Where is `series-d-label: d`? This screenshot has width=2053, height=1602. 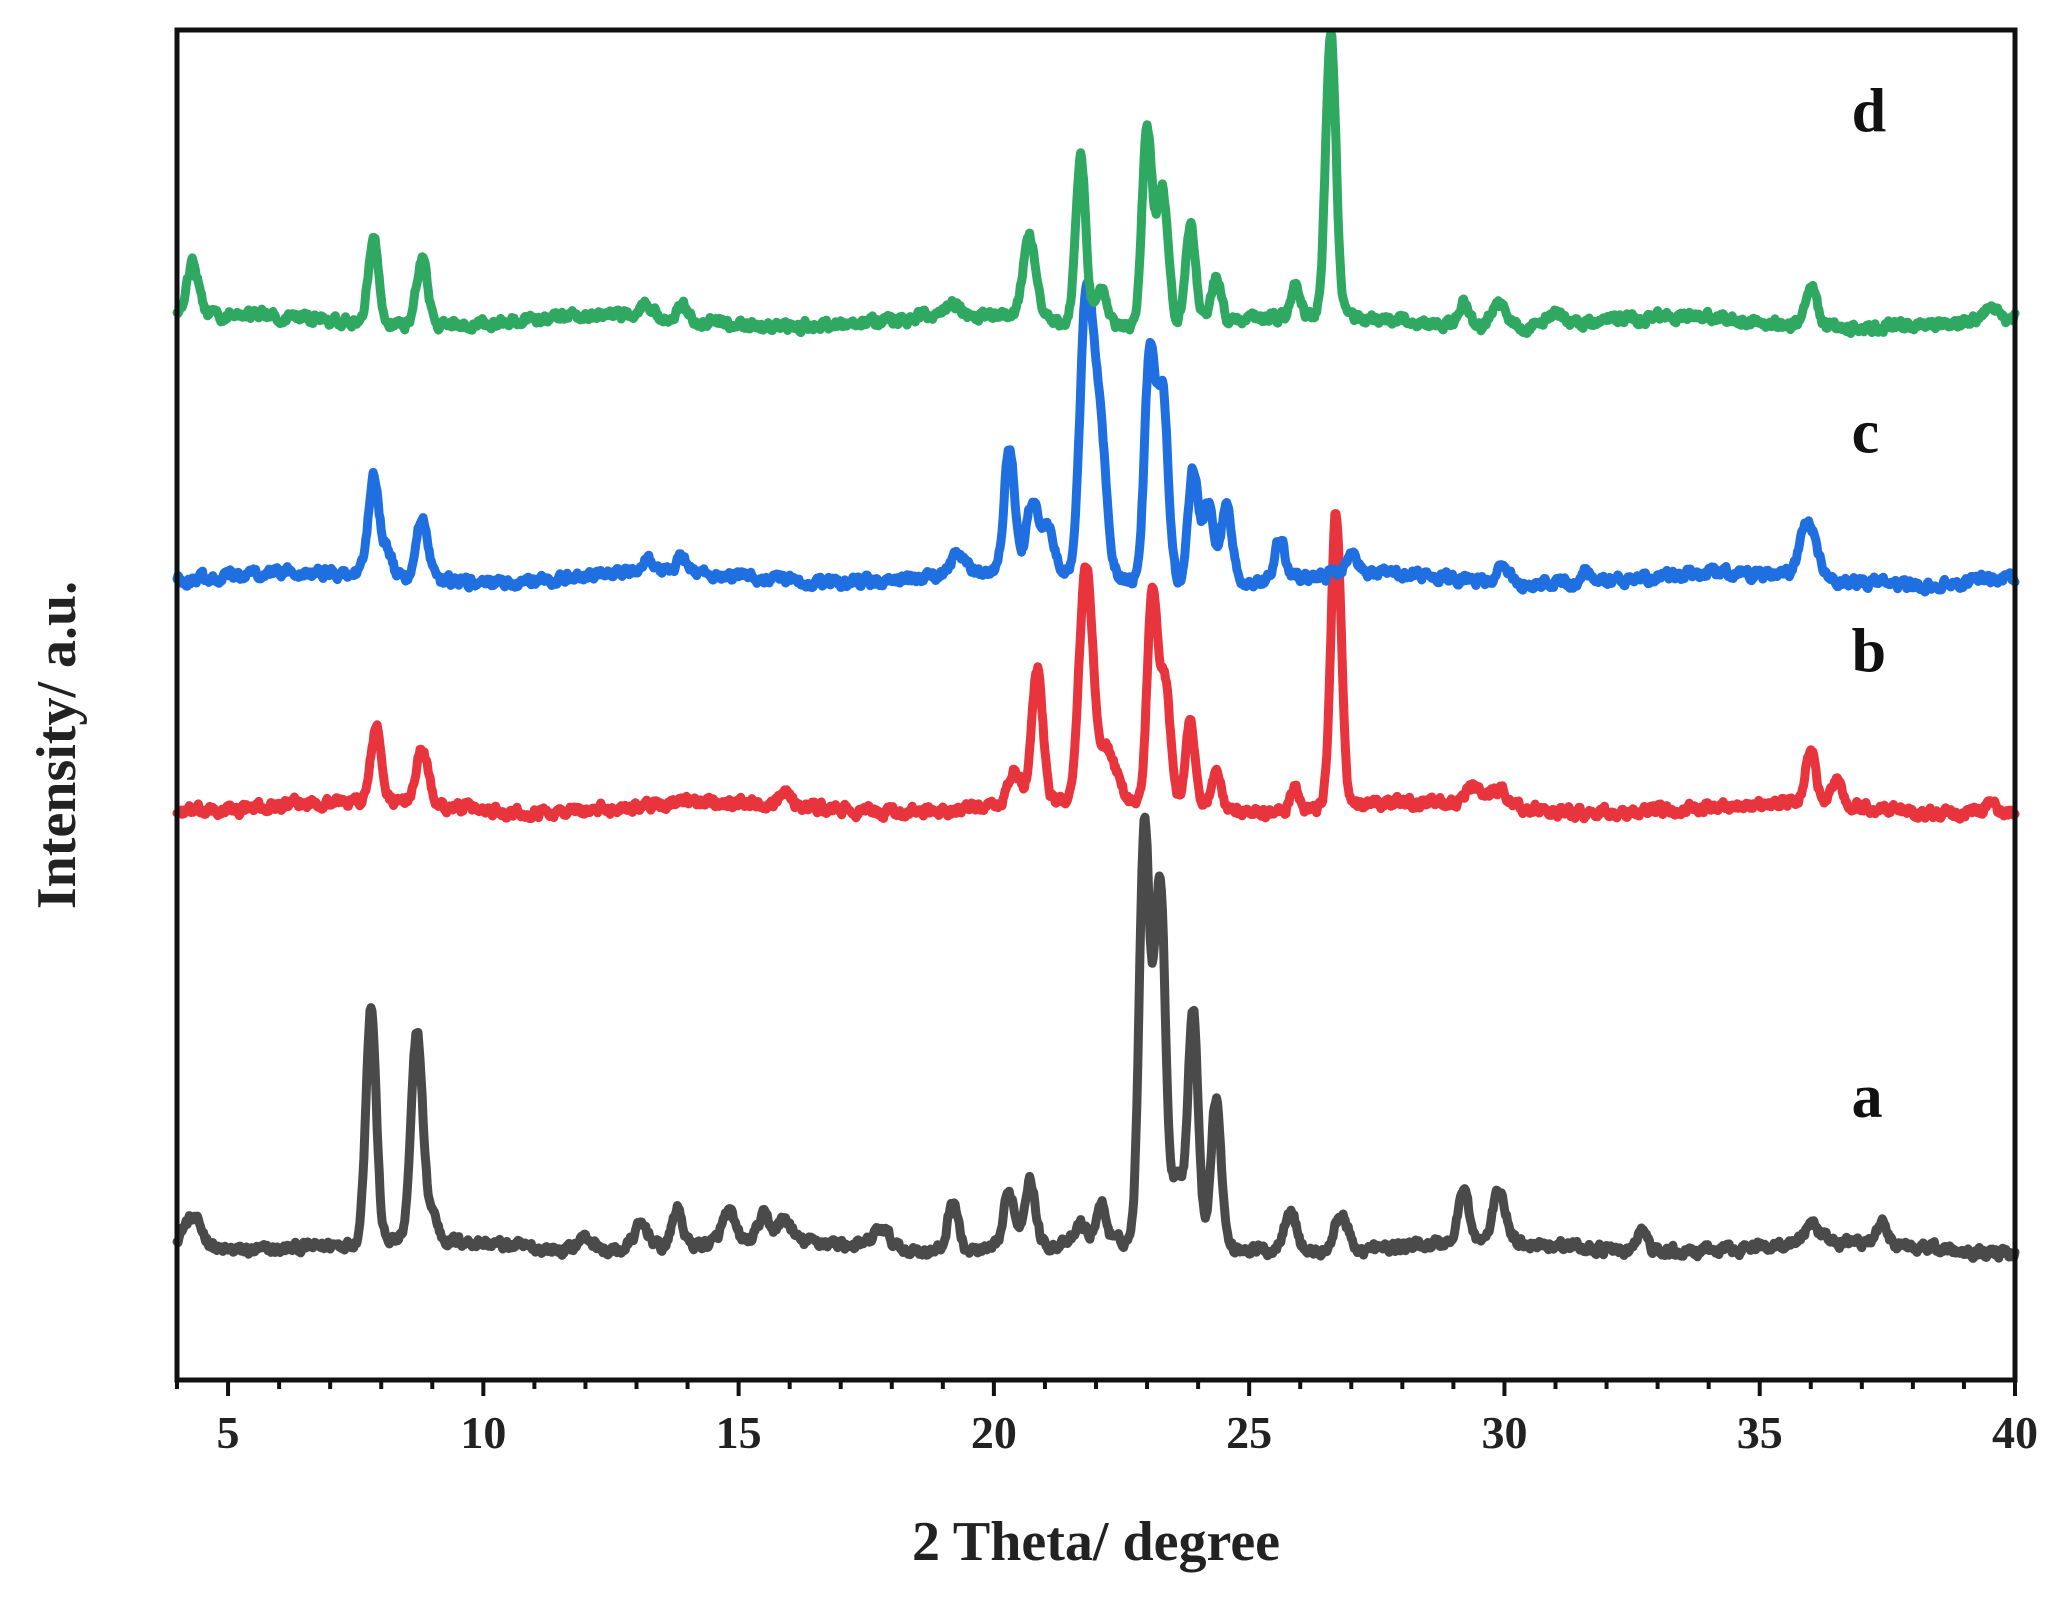
series-d-label: d is located at coordinates (1869, 111).